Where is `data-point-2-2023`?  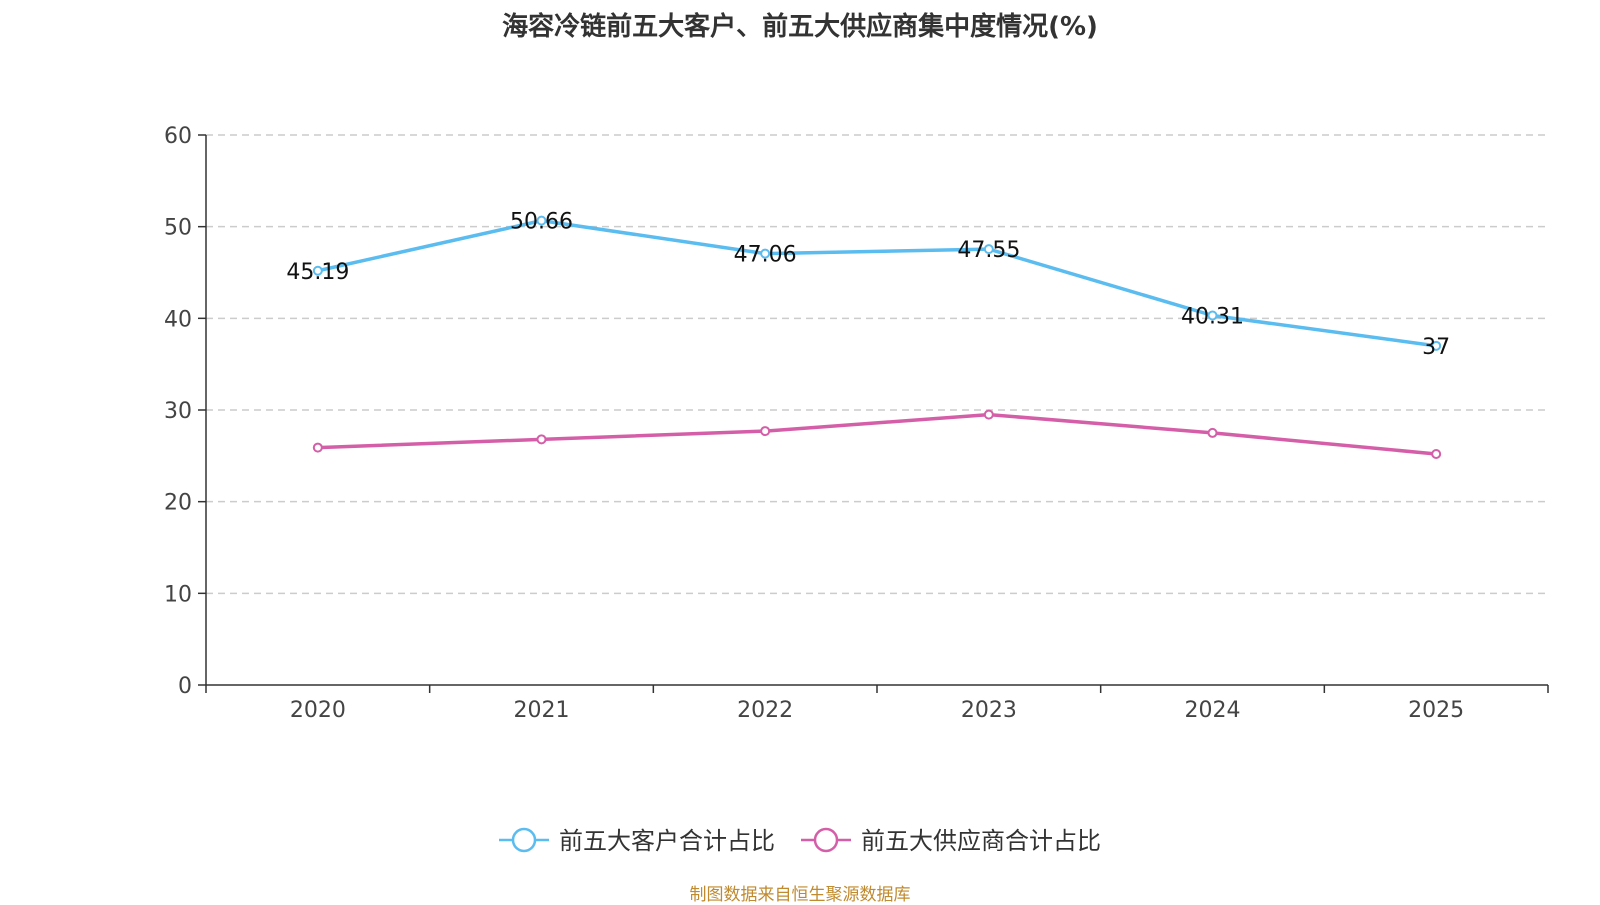
data-point-2-2023 is located at coordinates (988, 414).